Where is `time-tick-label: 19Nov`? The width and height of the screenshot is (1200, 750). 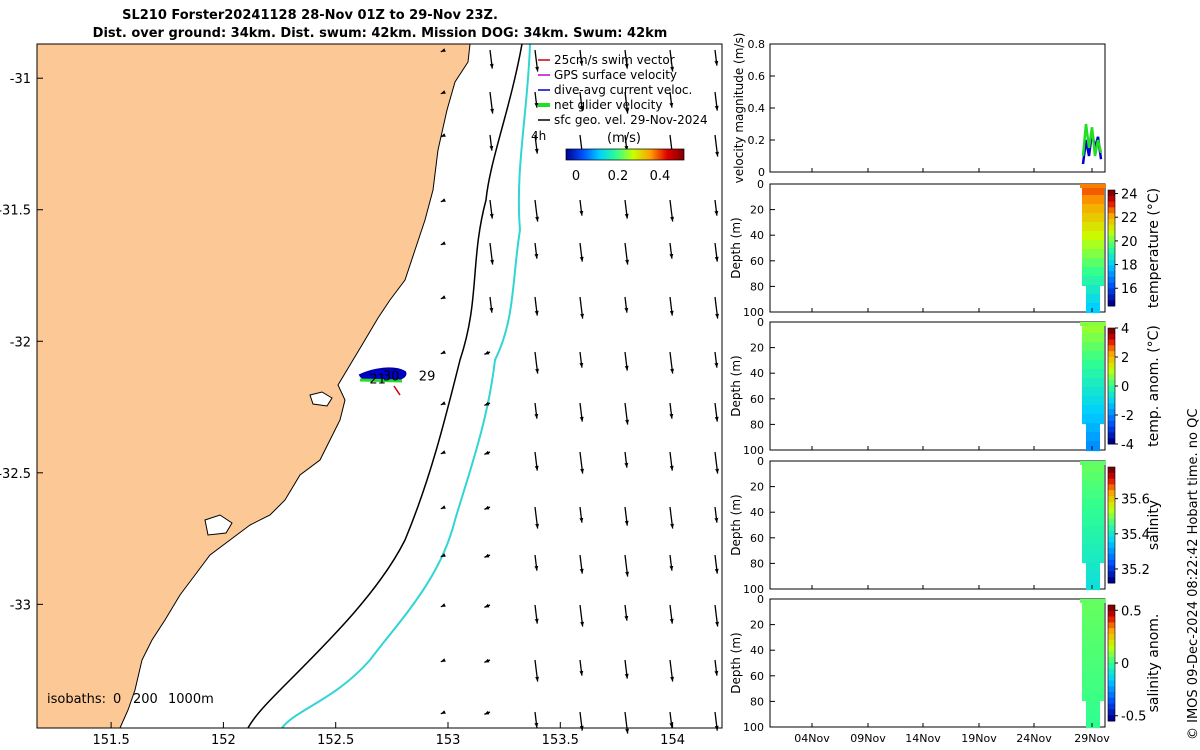 time-tick-label: 19Nov is located at coordinates (979, 738).